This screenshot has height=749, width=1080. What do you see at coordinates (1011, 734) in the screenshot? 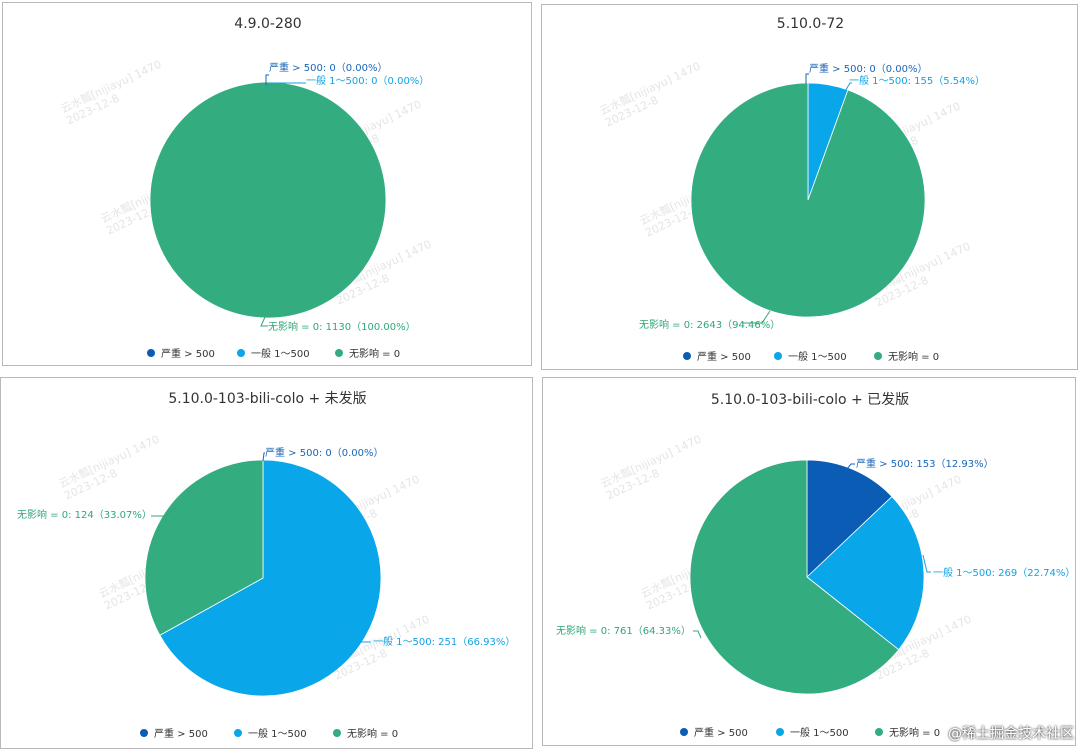
I see `site-watermark: @稀土掘金技术社区` at bounding box center [1011, 734].